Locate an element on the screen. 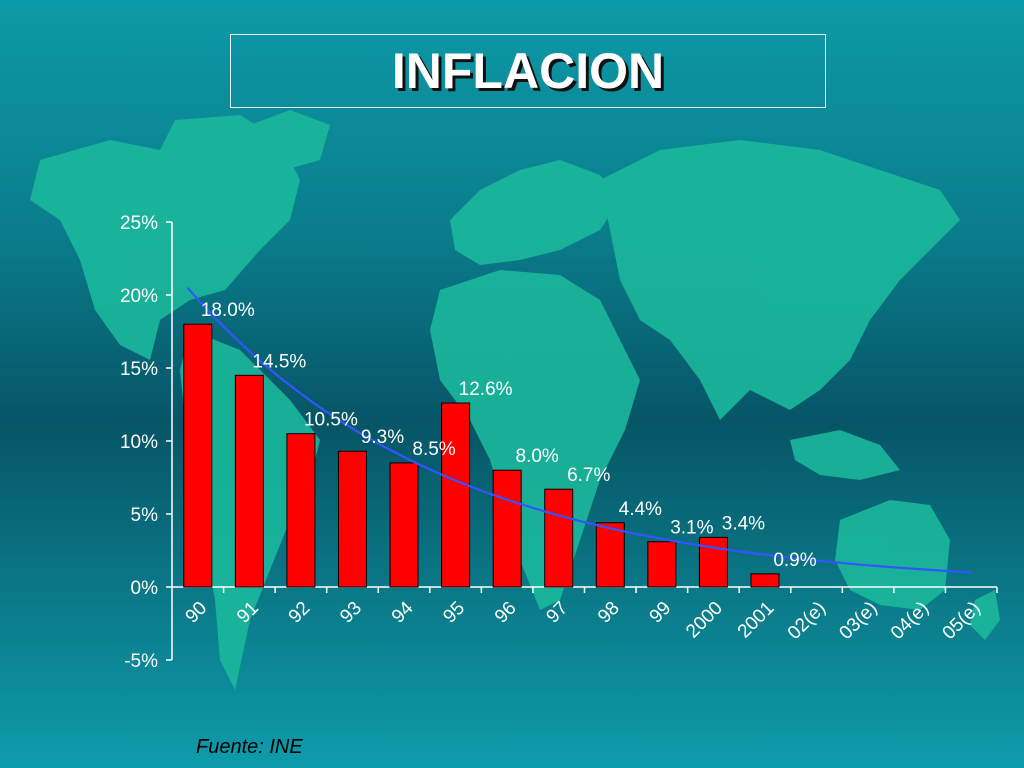  data-label: 6.7% is located at coordinates (588, 475).